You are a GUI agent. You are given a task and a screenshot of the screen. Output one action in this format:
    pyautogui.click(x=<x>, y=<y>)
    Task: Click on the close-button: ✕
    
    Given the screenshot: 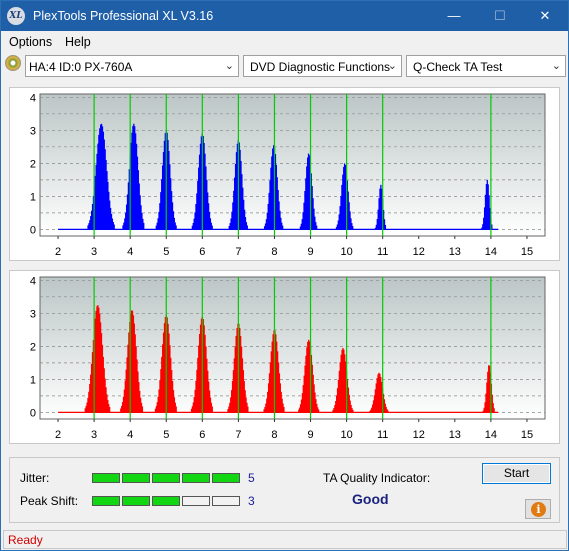 What is the action you would take?
    pyautogui.click(x=545, y=15)
    